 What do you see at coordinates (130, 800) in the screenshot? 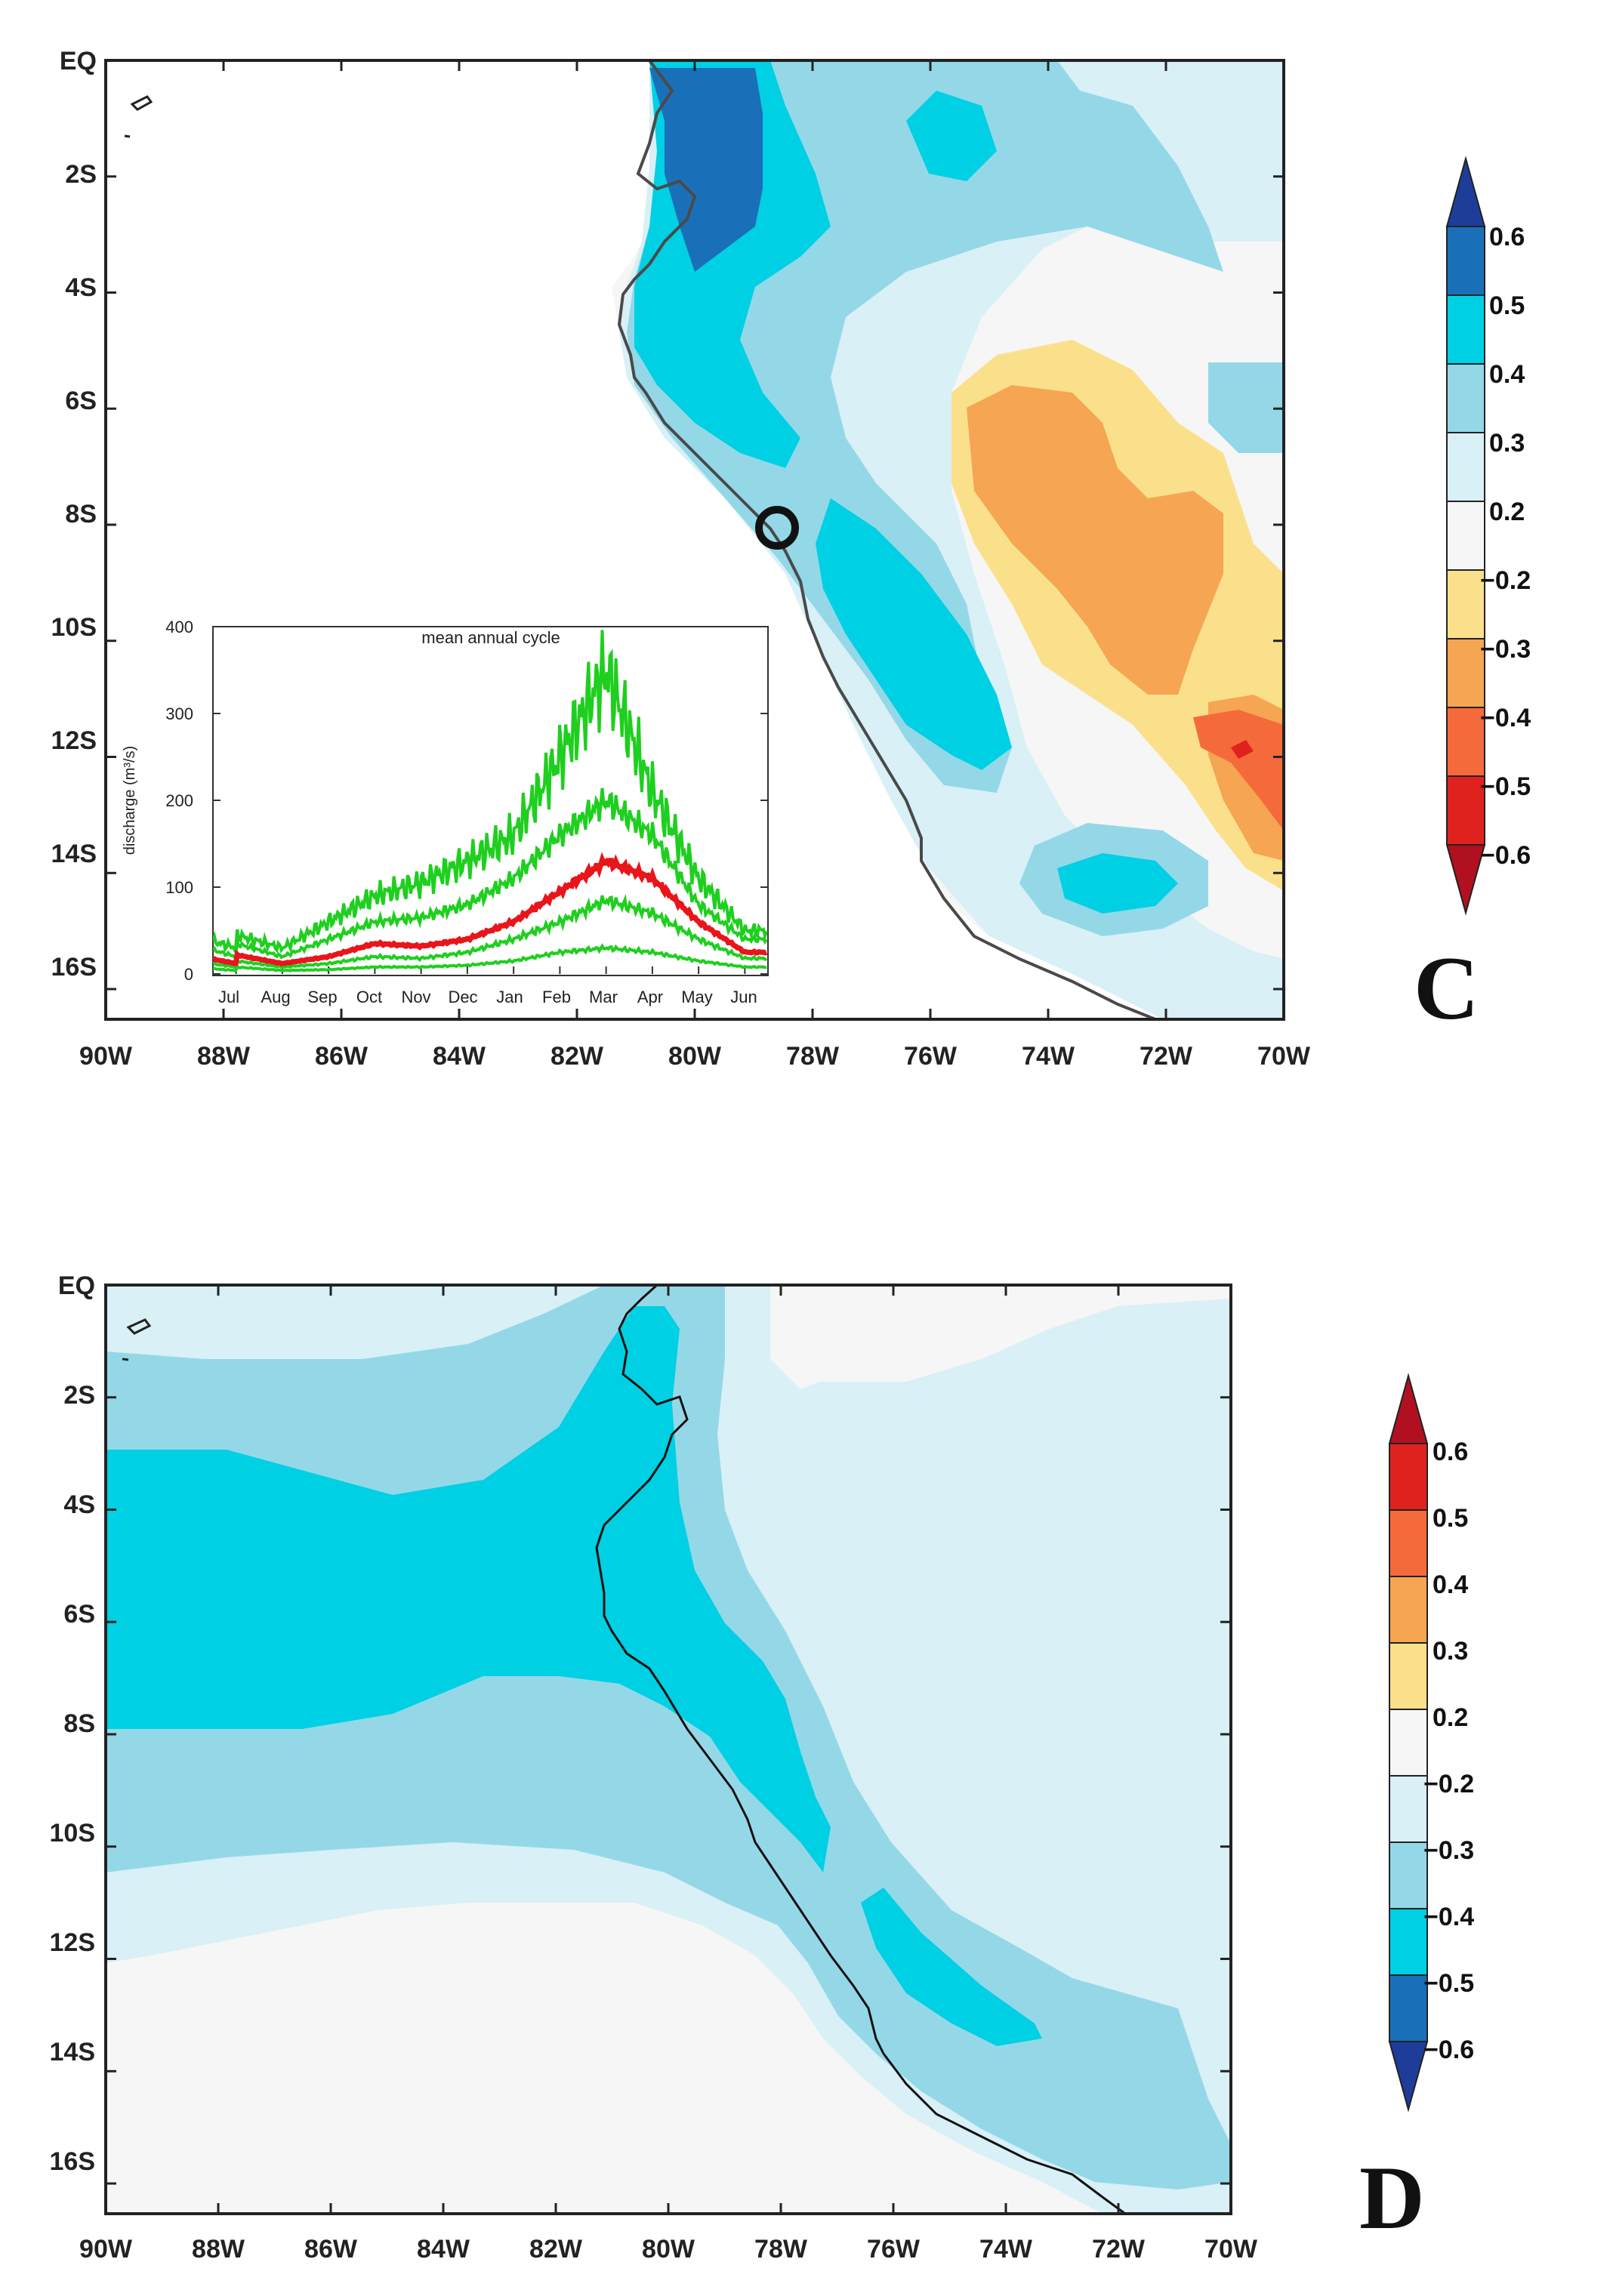
I see `inset-ylabel: discharge (m³/s)` at bounding box center [130, 800].